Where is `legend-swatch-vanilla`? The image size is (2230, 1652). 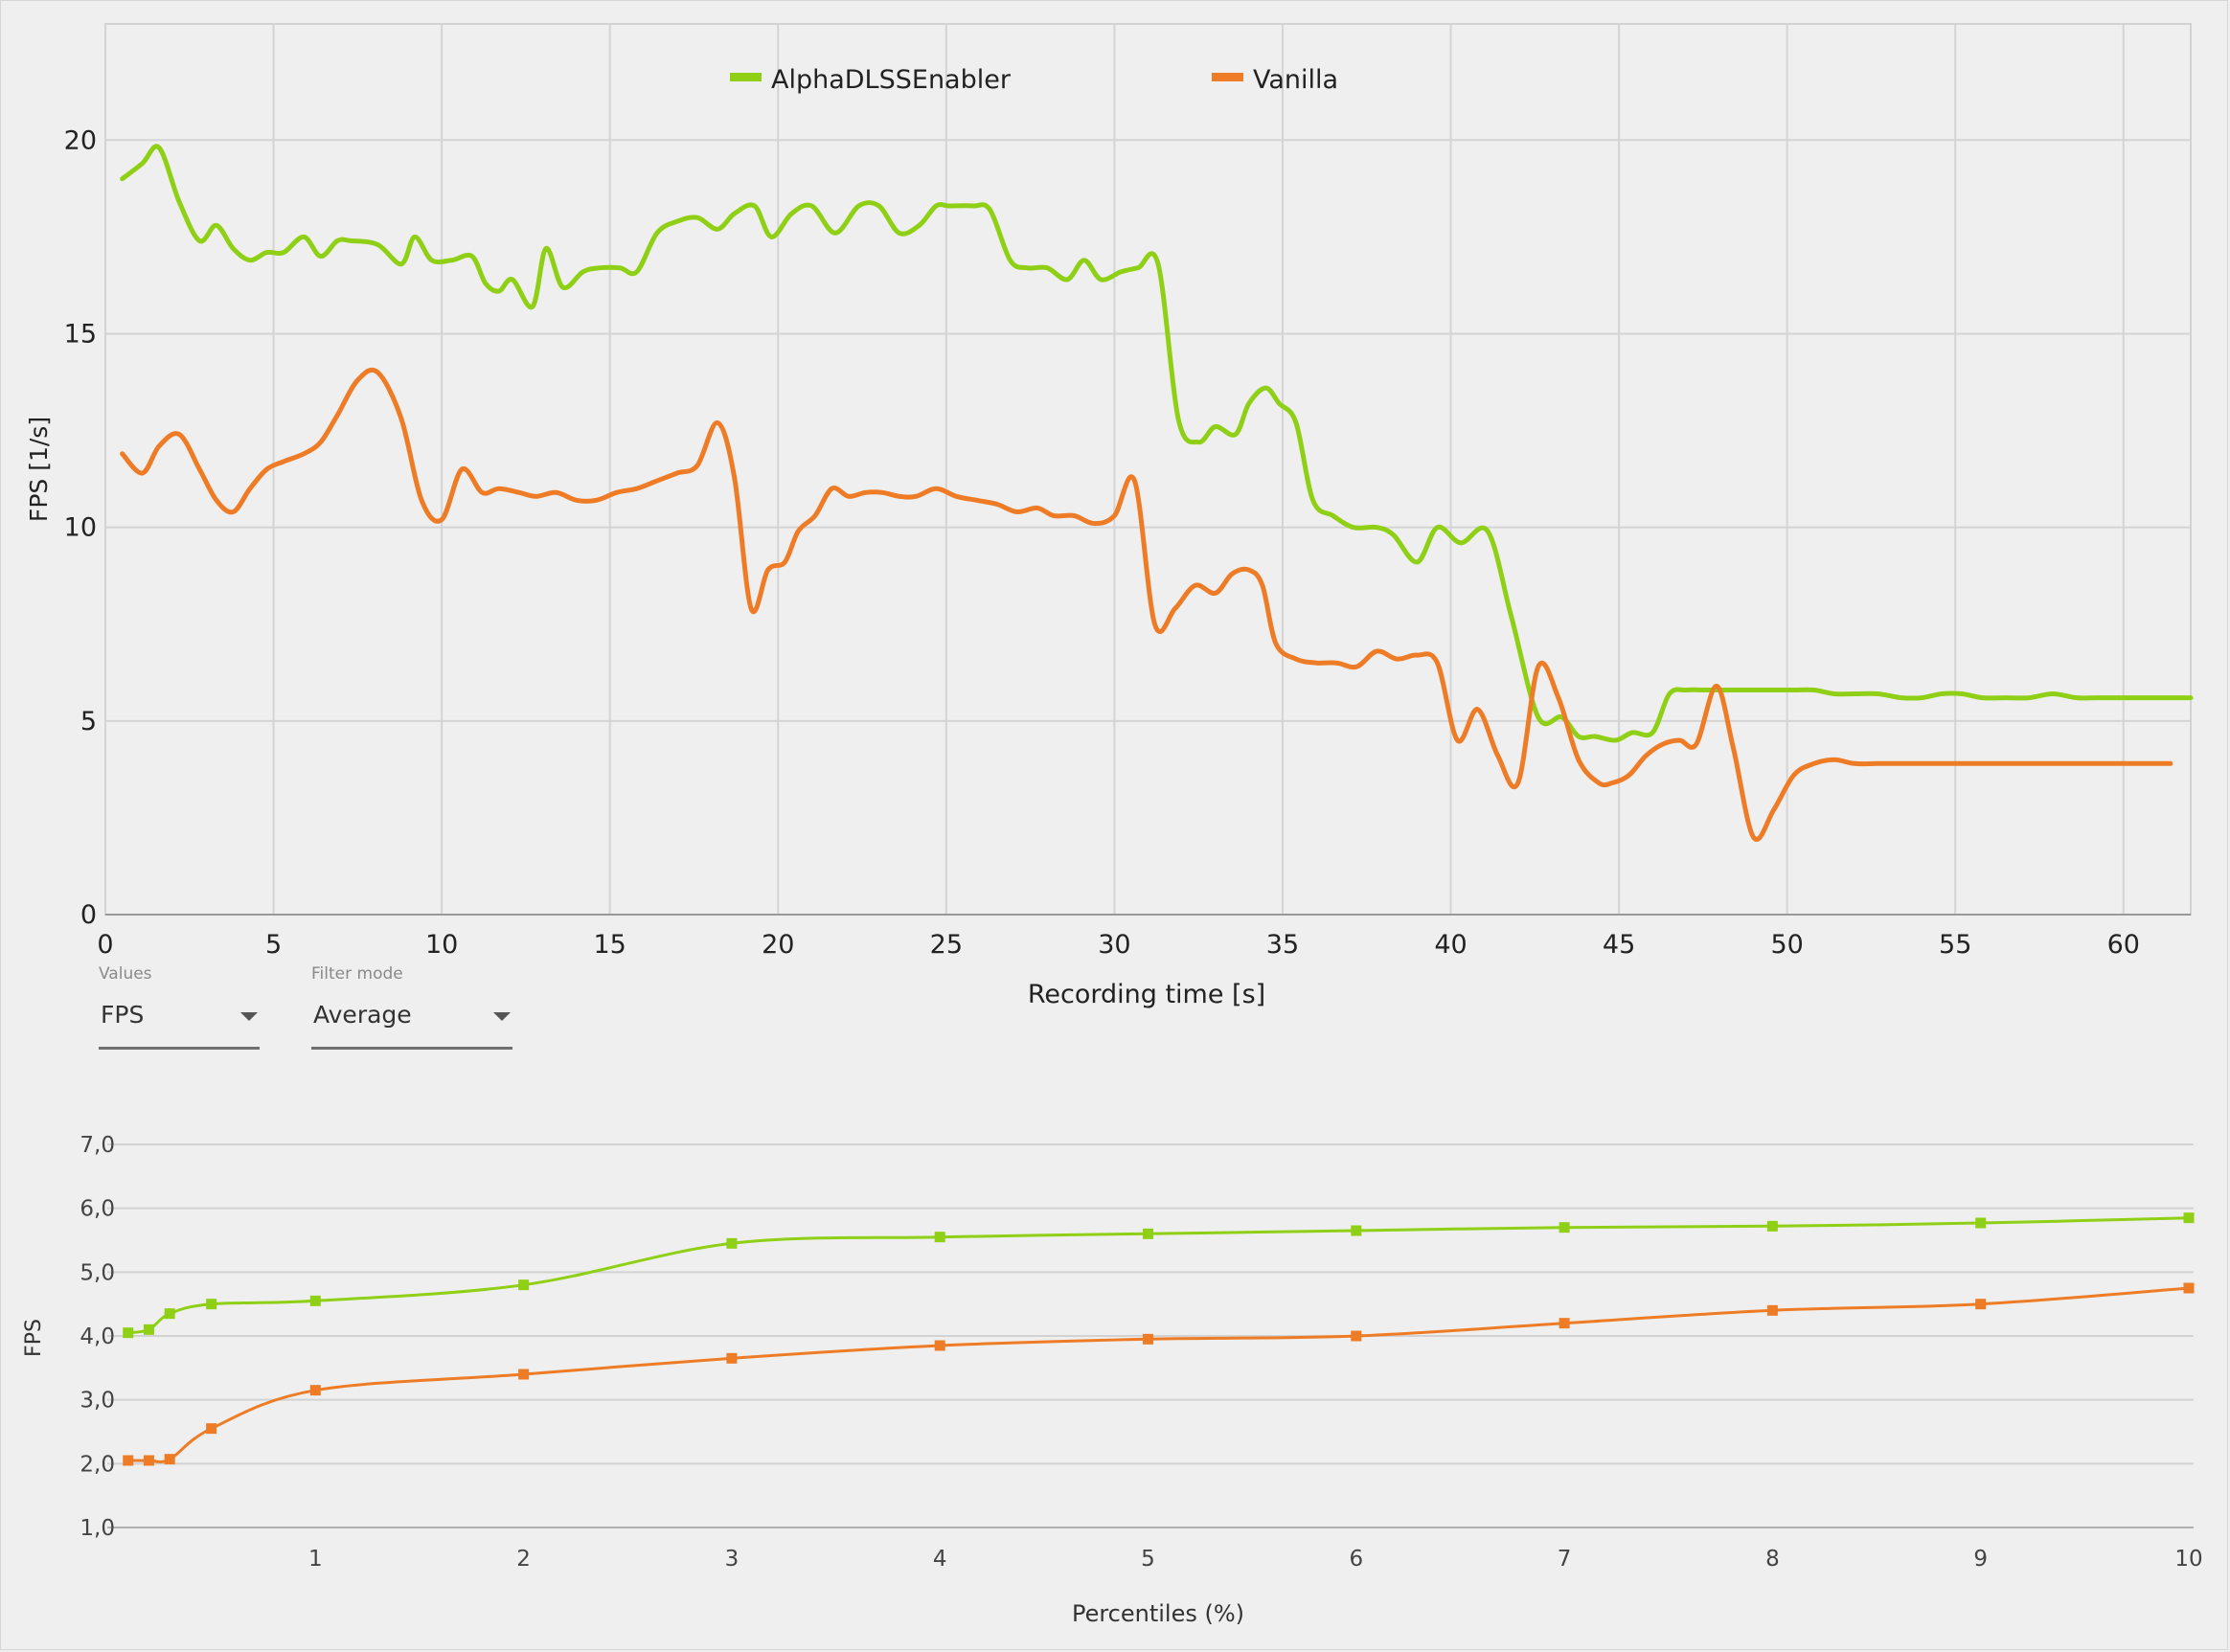
legend-swatch-vanilla is located at coordinates (1227, 77).